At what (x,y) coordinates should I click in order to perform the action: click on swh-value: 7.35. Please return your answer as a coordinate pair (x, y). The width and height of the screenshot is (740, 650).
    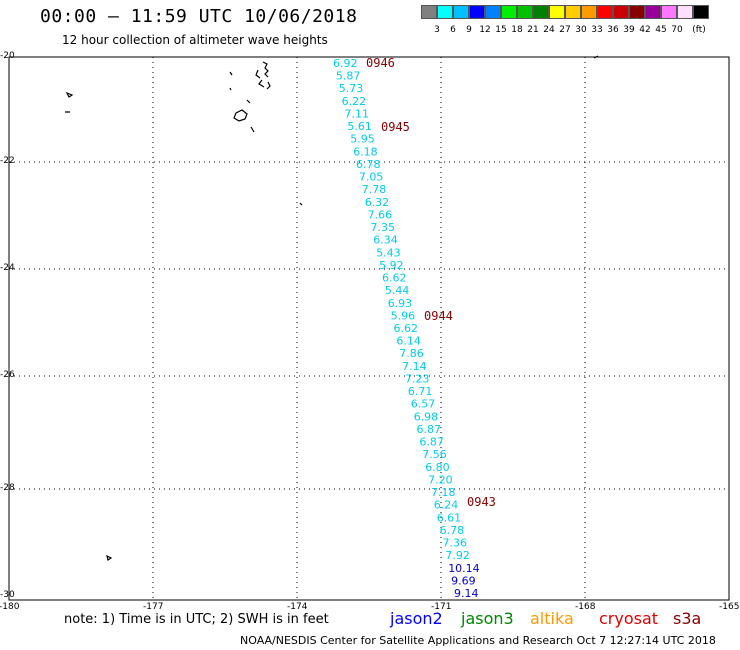
    Looking at the image, I should click on (383, 227).